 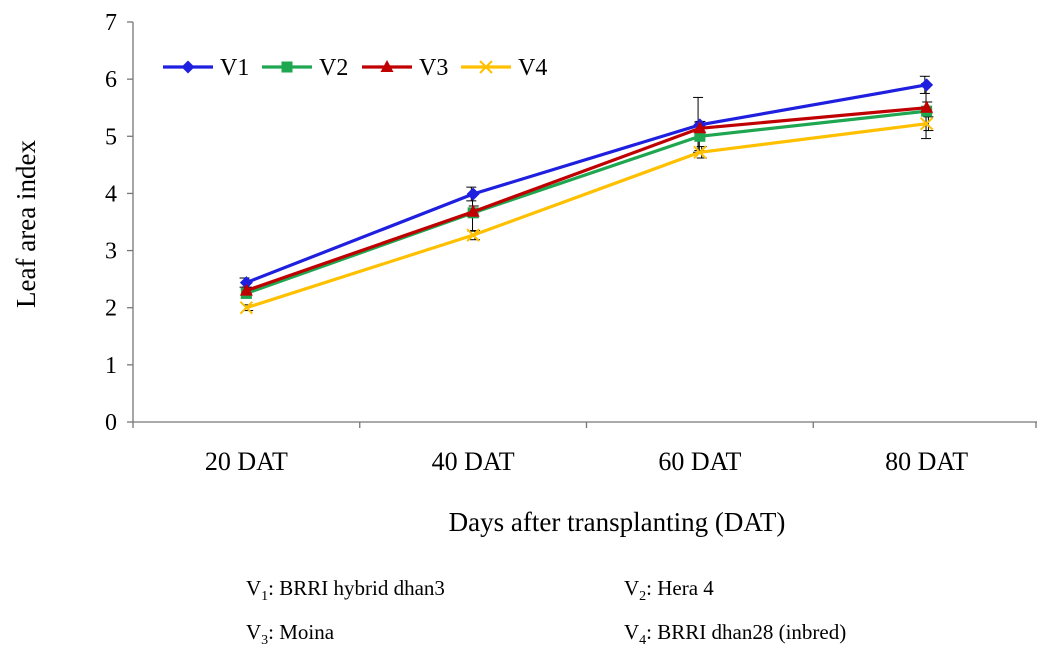 What do you see at coordinates (111, 423) in the screenshot?
I see `y-tick-label: 0` at bounding box center [111, 423].